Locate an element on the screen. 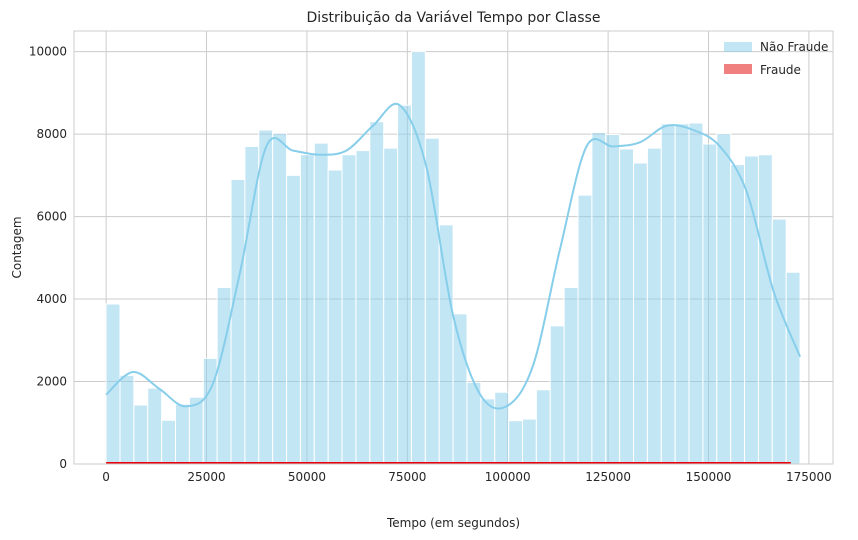 The image size is (858, 540). x-tick-label-1: 25000 is located at coordinates (206, 477).